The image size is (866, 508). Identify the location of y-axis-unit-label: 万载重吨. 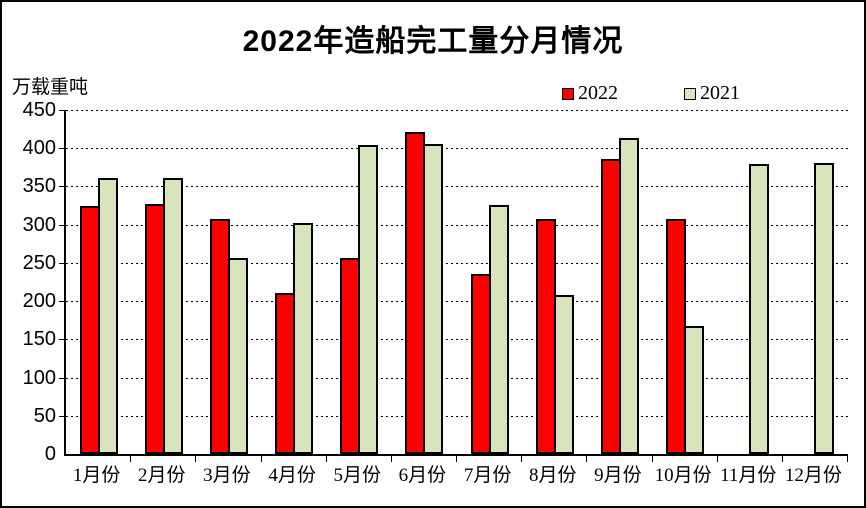
(50, 87).